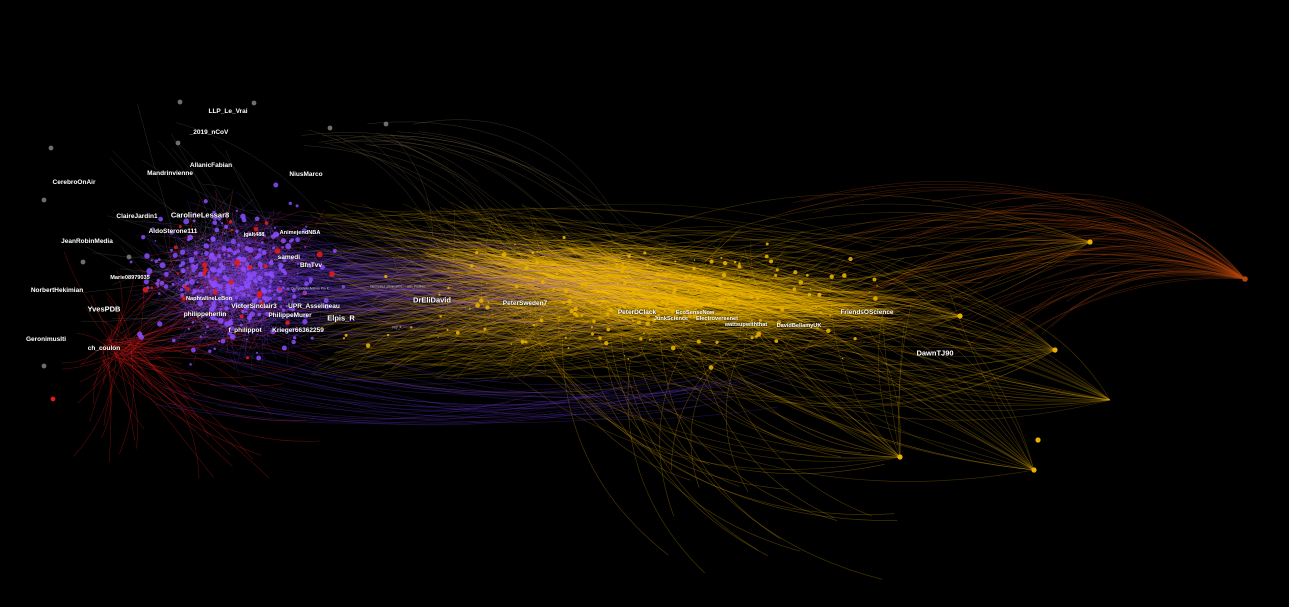 The image size is (1289, 607). I want to click on node-label-small-a: mermeslet_ettinmahi e, so click(386, 286).